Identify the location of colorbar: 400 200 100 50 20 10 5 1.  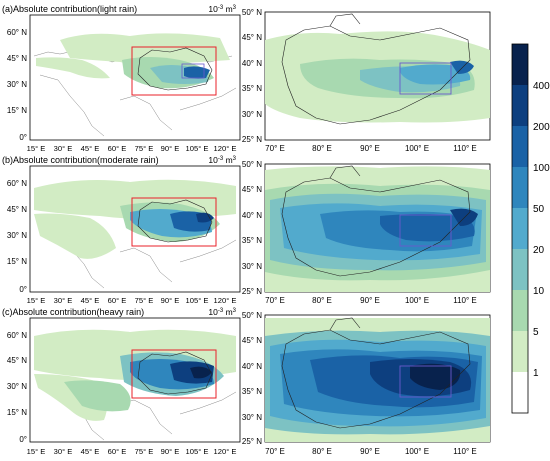
(530, 228).